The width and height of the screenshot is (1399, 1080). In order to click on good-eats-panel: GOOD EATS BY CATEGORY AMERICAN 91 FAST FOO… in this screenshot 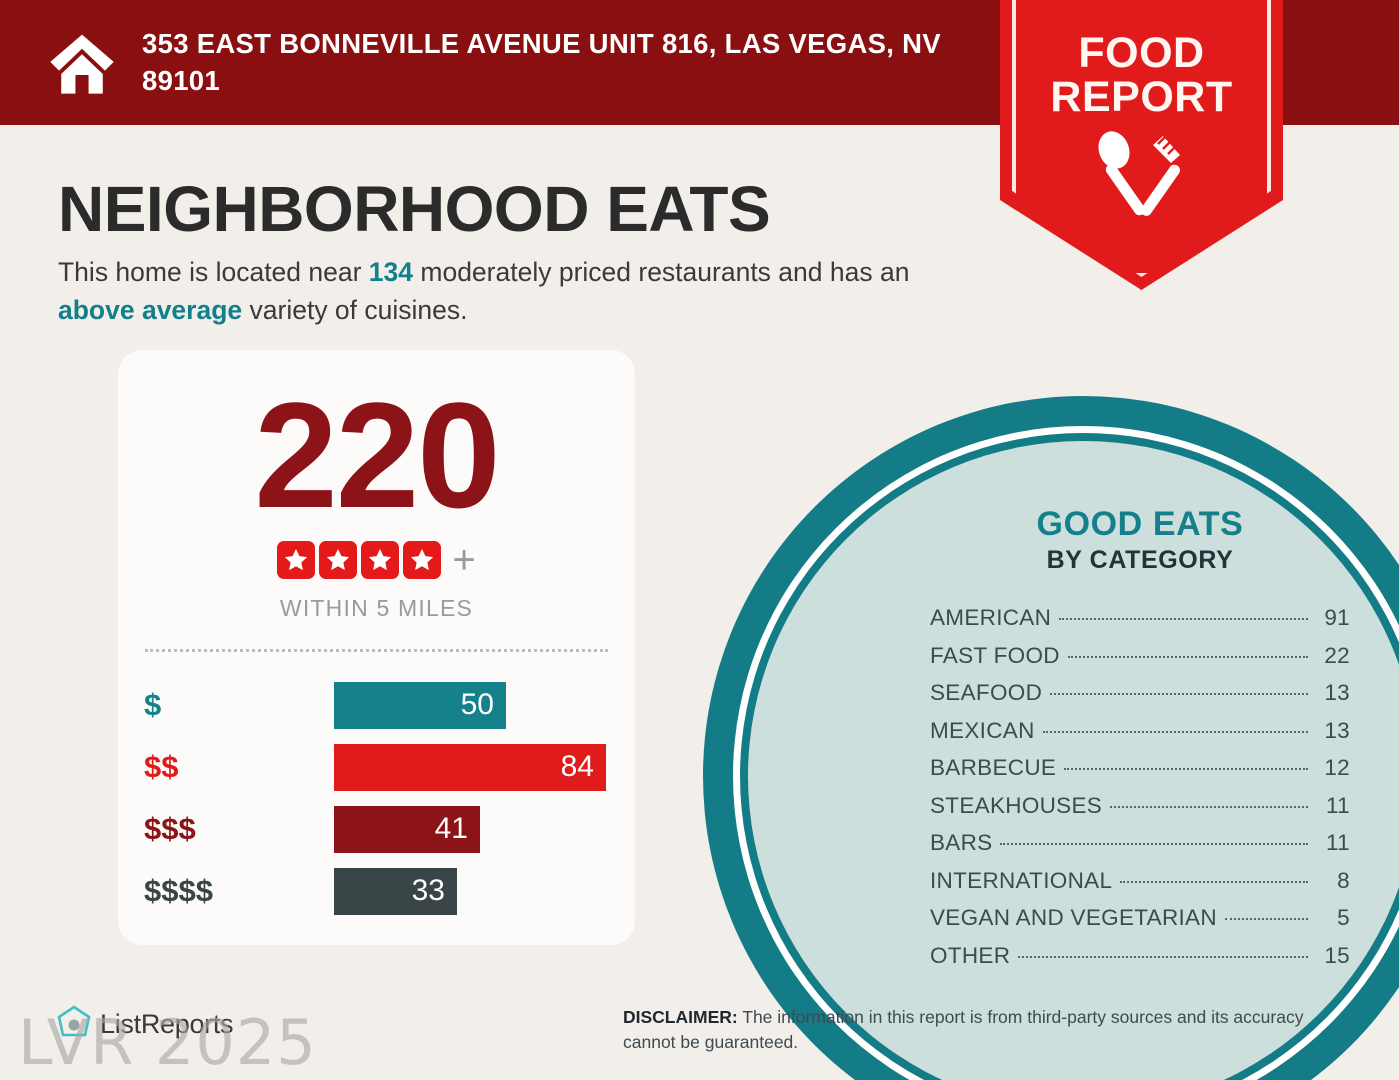, I will do `click(1140, 742)`.